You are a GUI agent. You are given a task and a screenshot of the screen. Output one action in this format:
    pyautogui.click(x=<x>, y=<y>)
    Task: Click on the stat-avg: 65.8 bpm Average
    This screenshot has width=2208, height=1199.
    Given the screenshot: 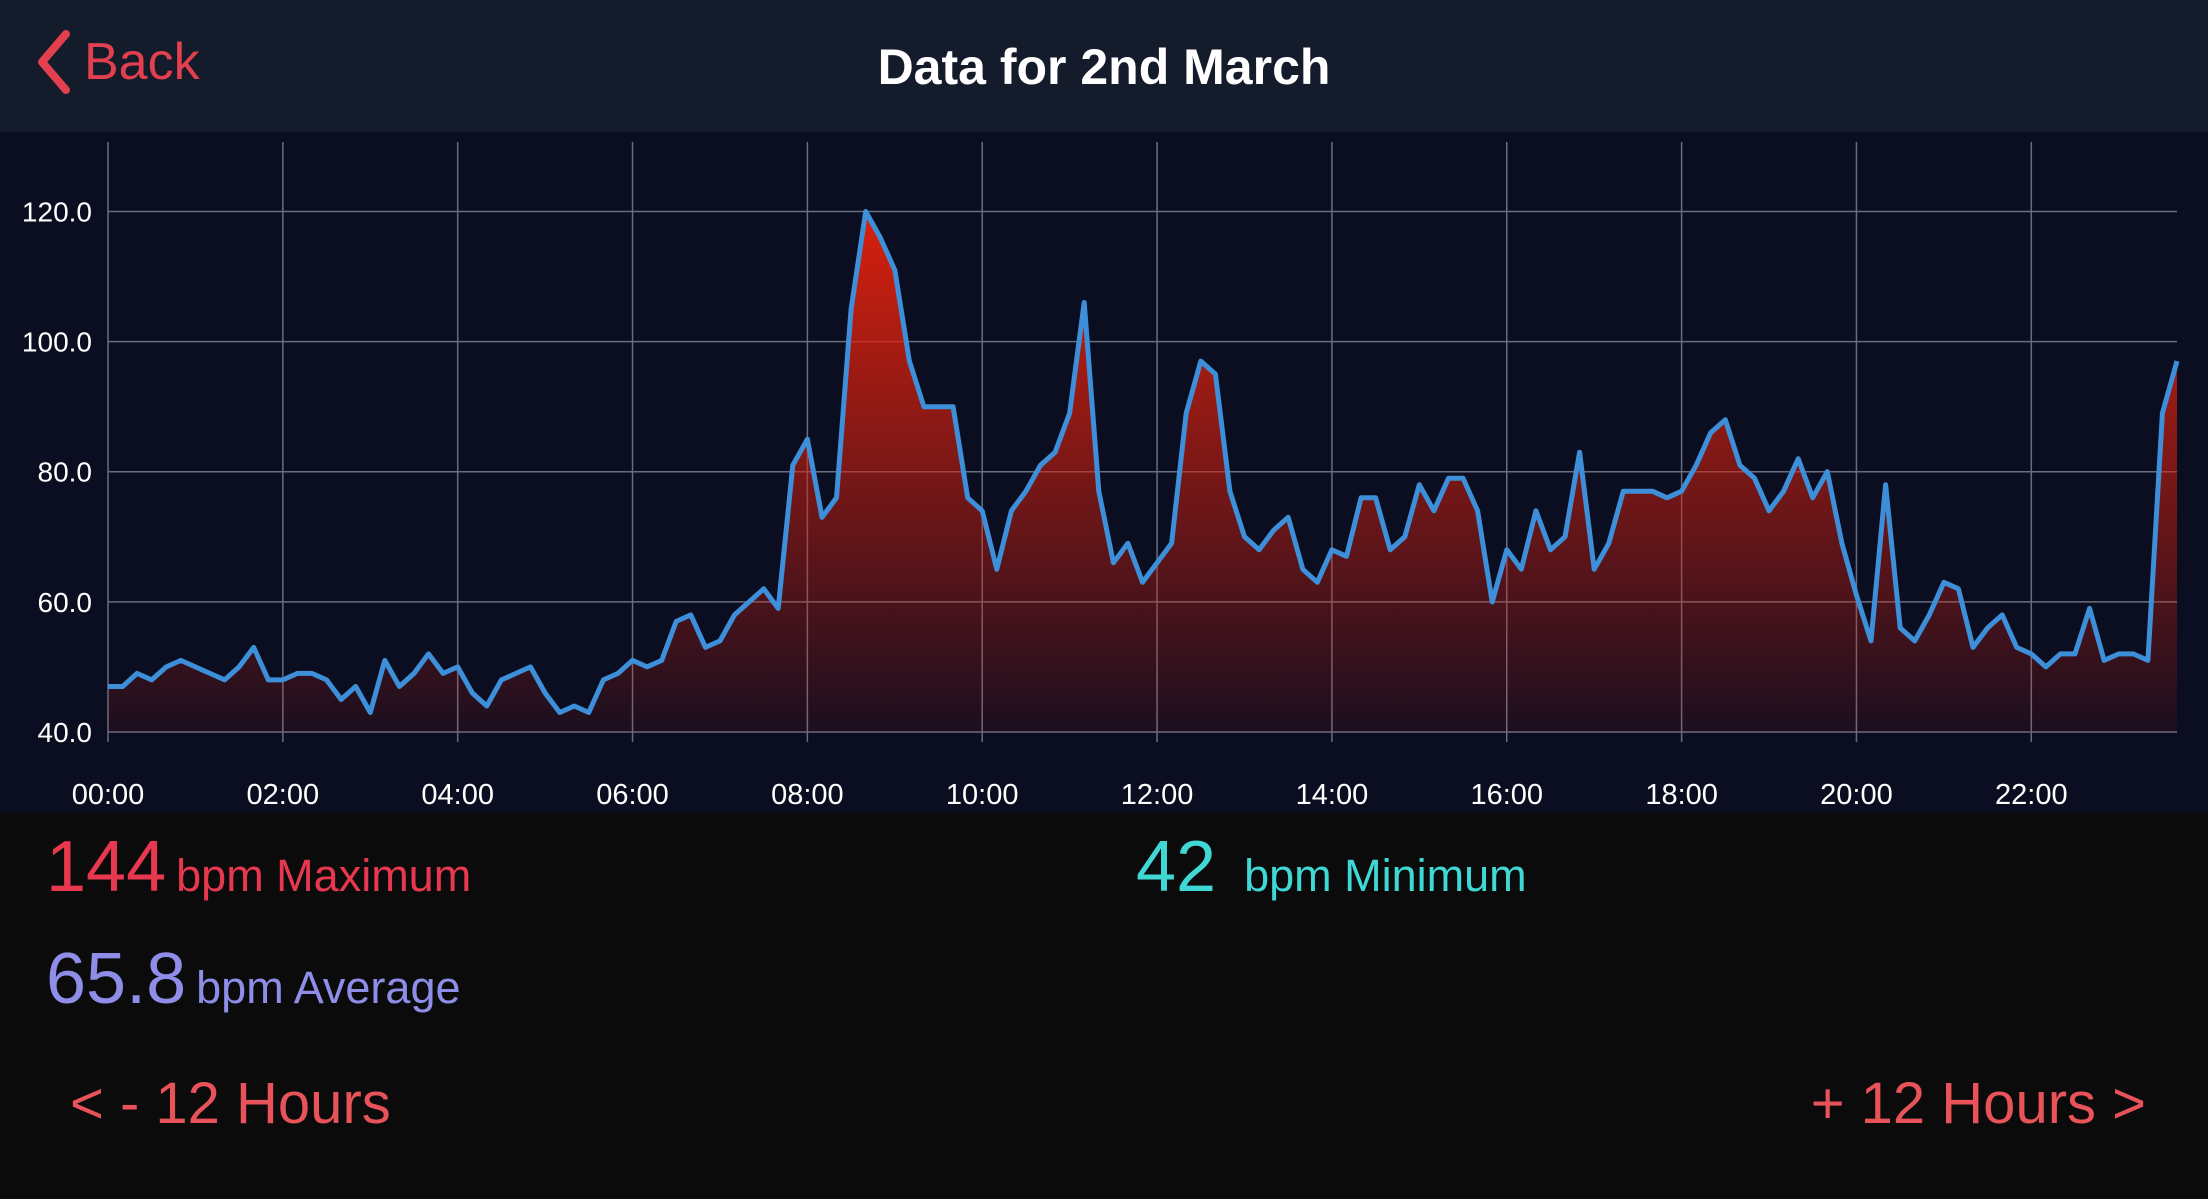 What is the action you would take?
    pyautogui.click(x=253, y=979)
    